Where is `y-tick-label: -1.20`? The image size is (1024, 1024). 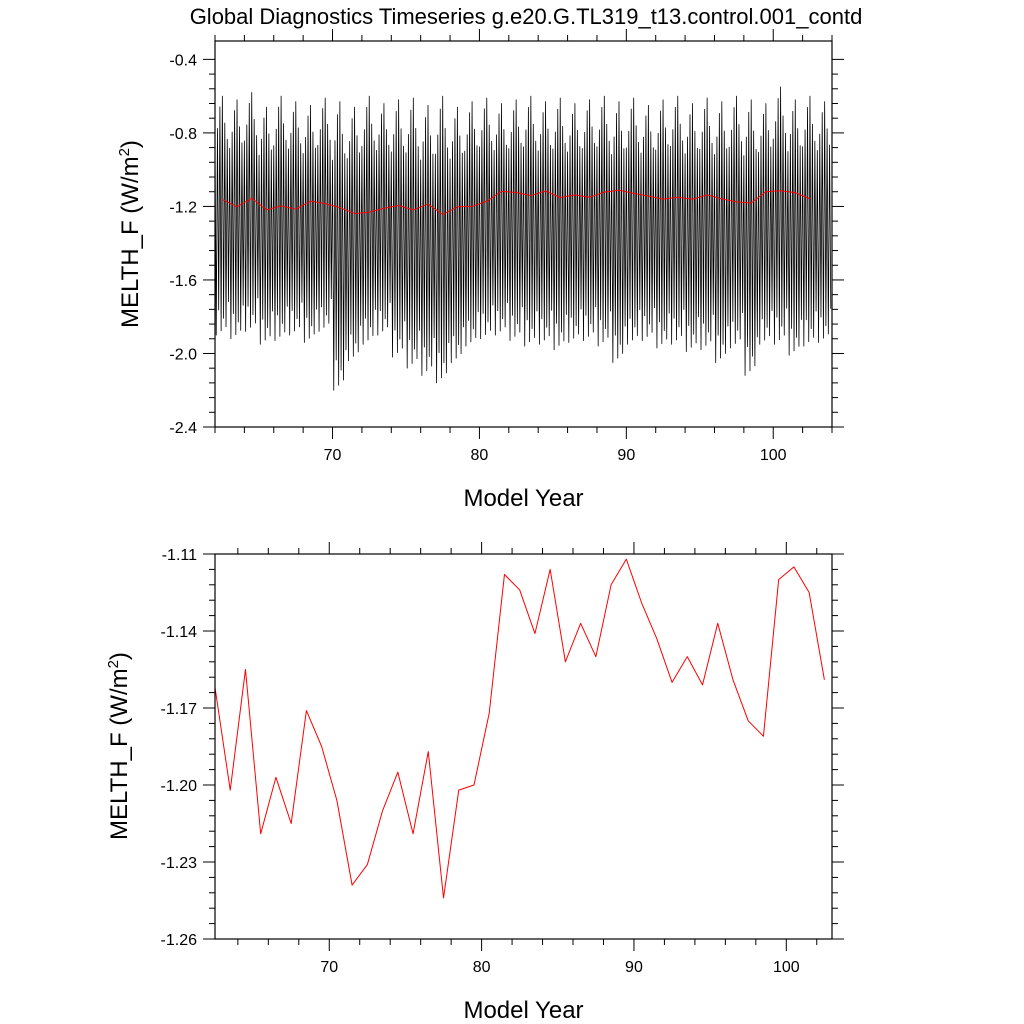
y-tick-label: -1.20 is located at coordinates (179, 786).